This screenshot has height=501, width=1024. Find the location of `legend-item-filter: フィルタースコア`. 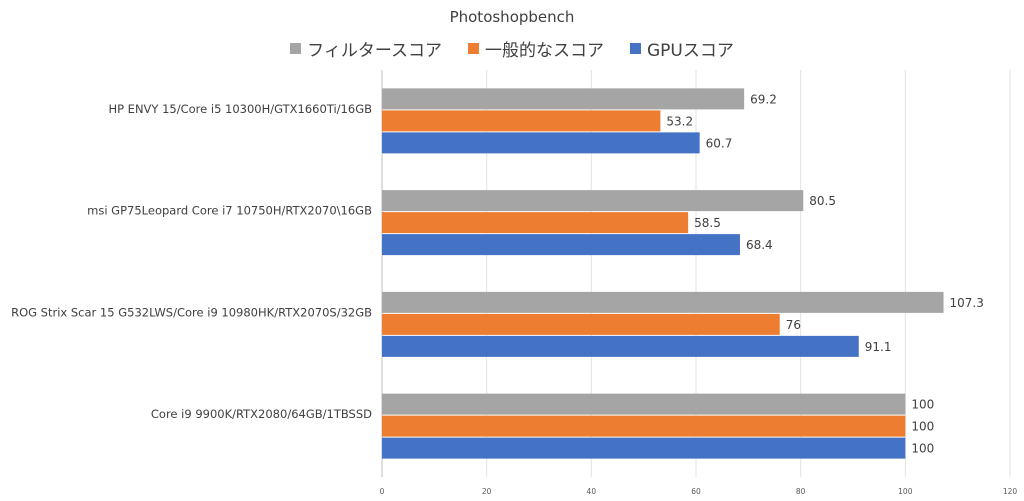

legend-item-filter: フィルタースコア is located at coordinates (366, 48).